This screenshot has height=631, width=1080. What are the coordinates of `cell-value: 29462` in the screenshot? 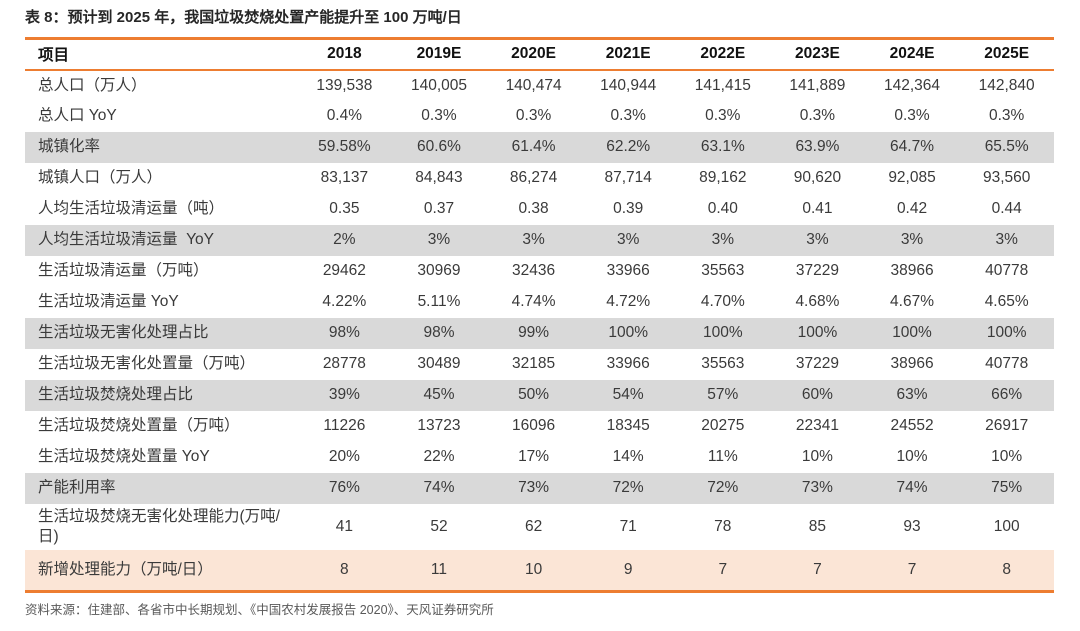 It's located at (344, 270).